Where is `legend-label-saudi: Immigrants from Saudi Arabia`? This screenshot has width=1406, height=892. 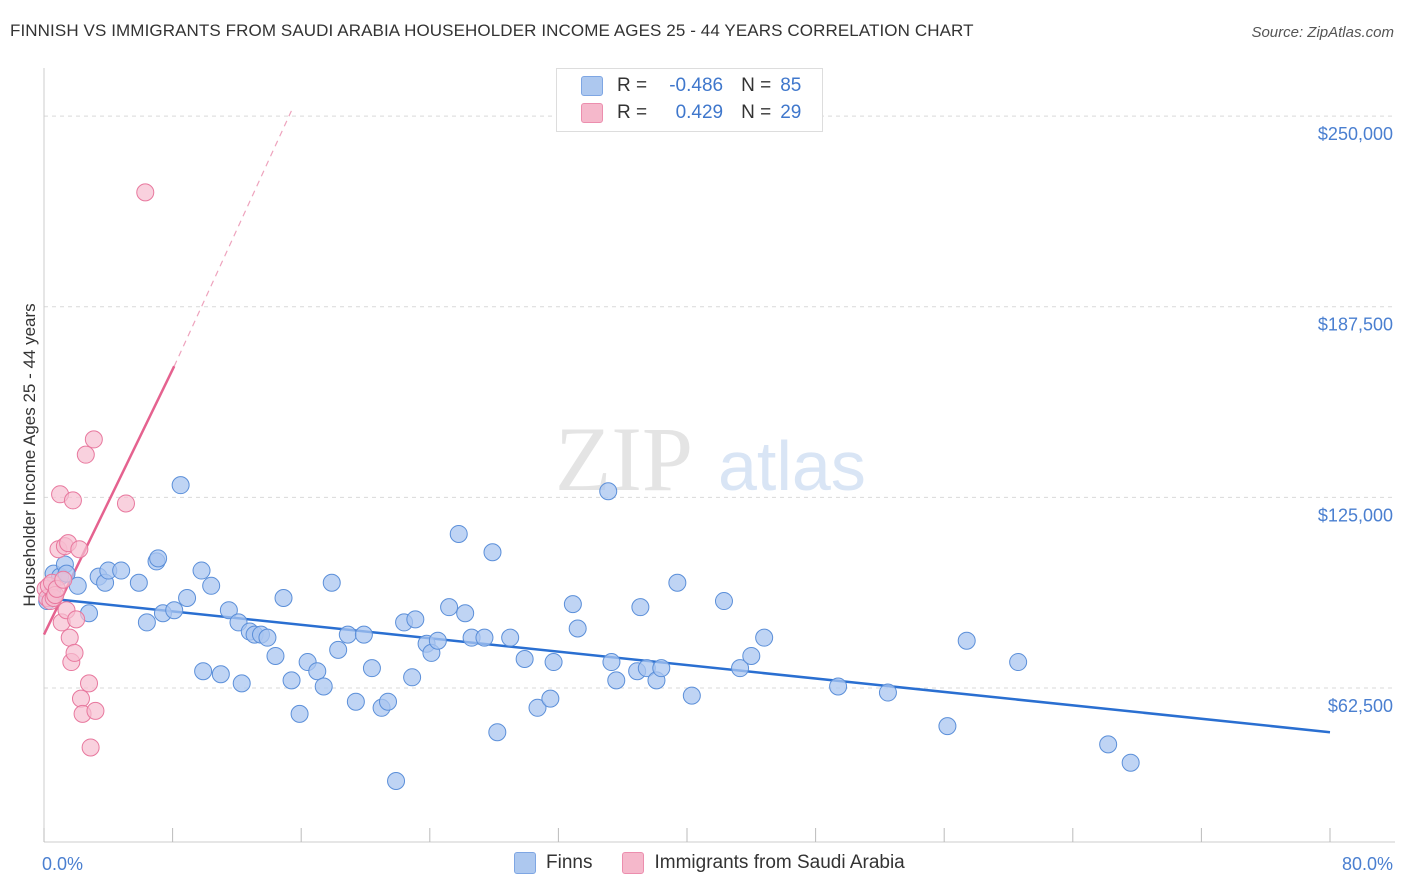 legend-label-saudi: Immigrants from Saudi Arabia is located at coordinates (779, 862).